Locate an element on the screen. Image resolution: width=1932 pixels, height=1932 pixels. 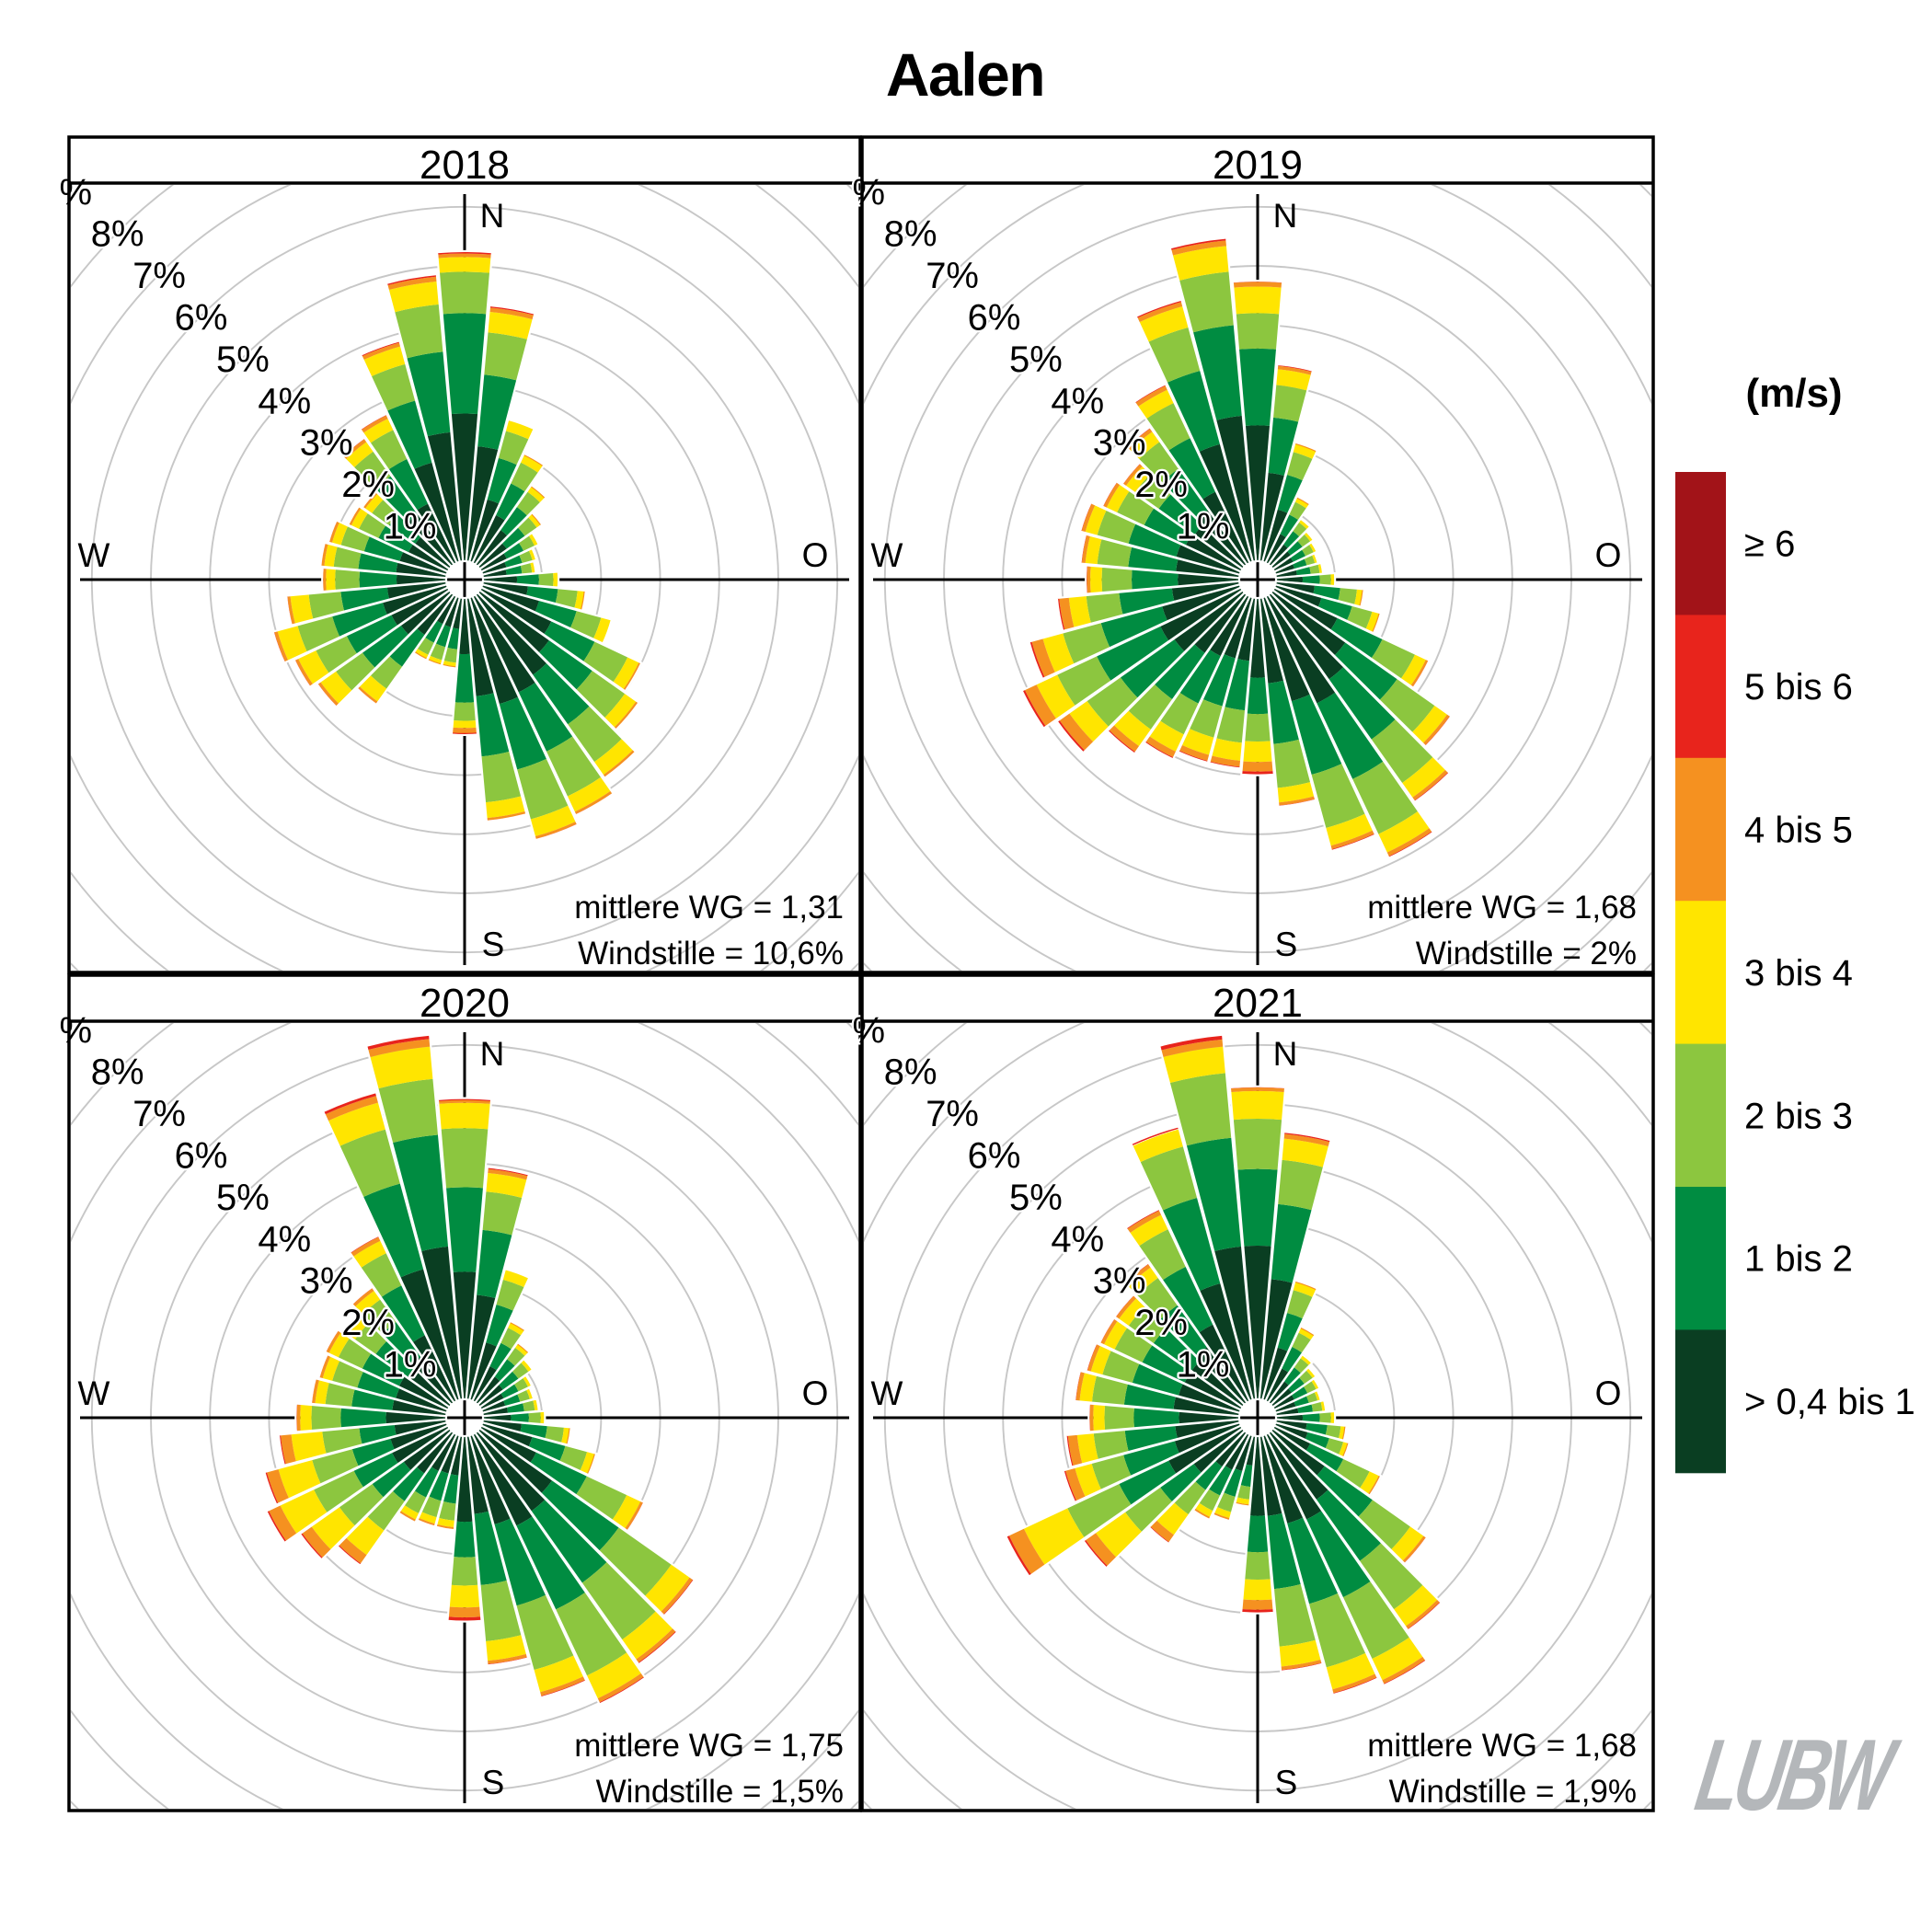
svg-text: 2 bis 3 is located at coordinates (1798, 1116).